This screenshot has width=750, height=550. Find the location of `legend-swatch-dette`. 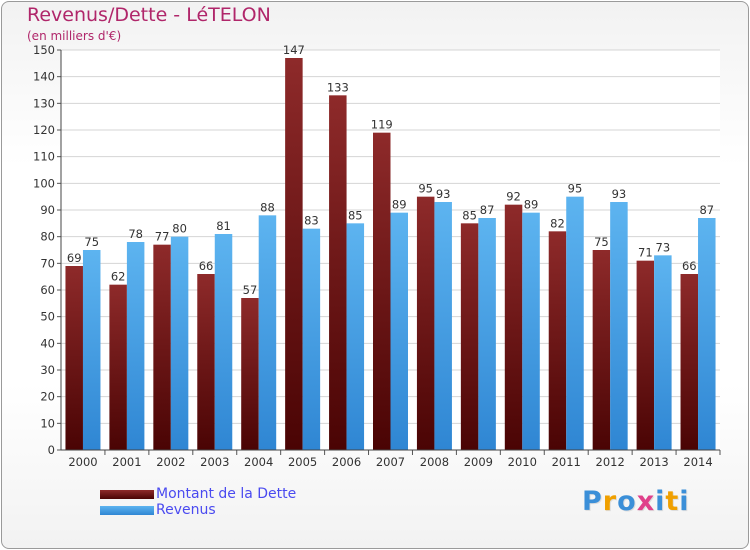

legend-swatch-dette is located at coordinates (127, 494).